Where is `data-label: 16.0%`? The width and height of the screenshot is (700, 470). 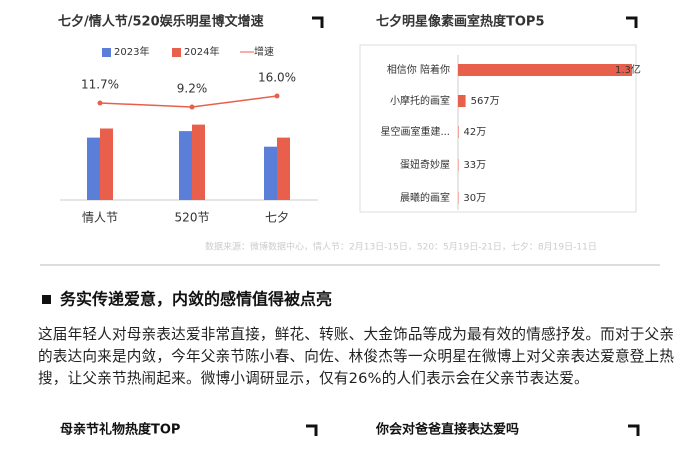 data-label: 16.0% is located at coordinates (277, 78).